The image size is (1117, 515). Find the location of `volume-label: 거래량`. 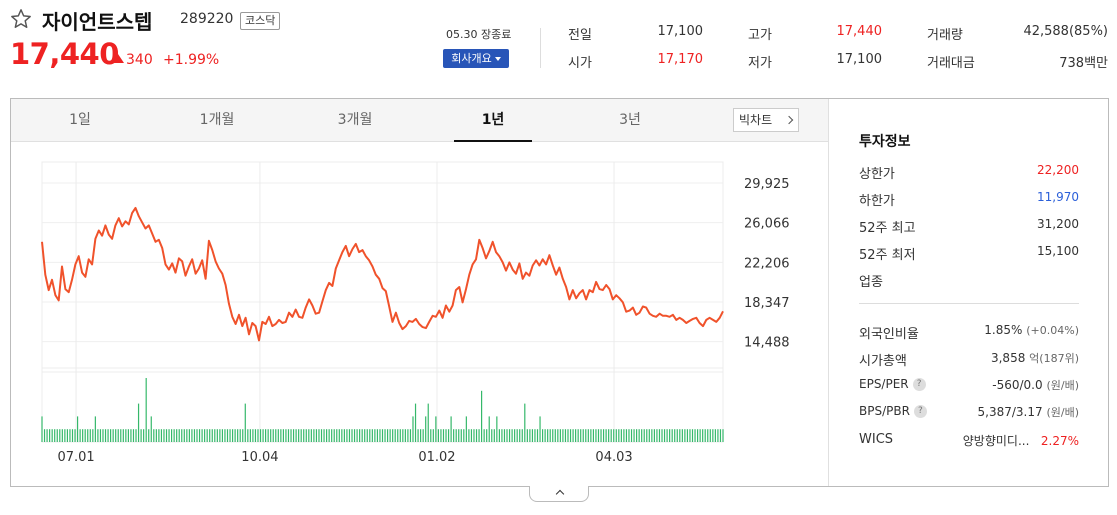

volume-label: 거래량 is located at coordinates (945, 35).